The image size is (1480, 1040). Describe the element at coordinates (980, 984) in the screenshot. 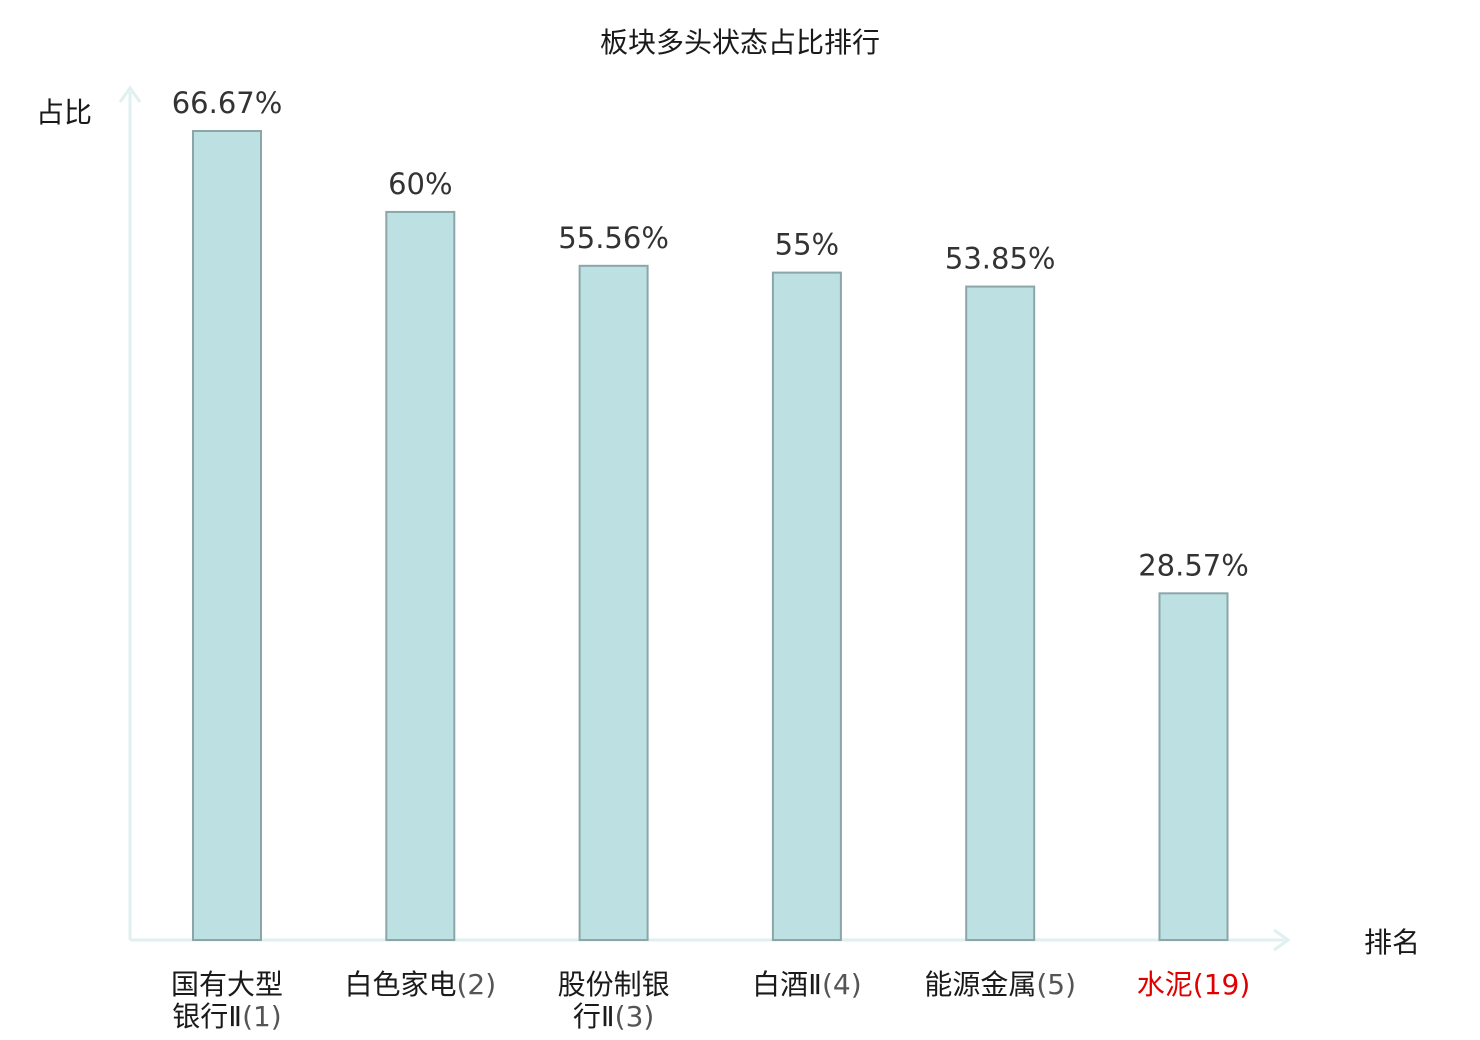

I see `category-name: 能源金属` at that location.